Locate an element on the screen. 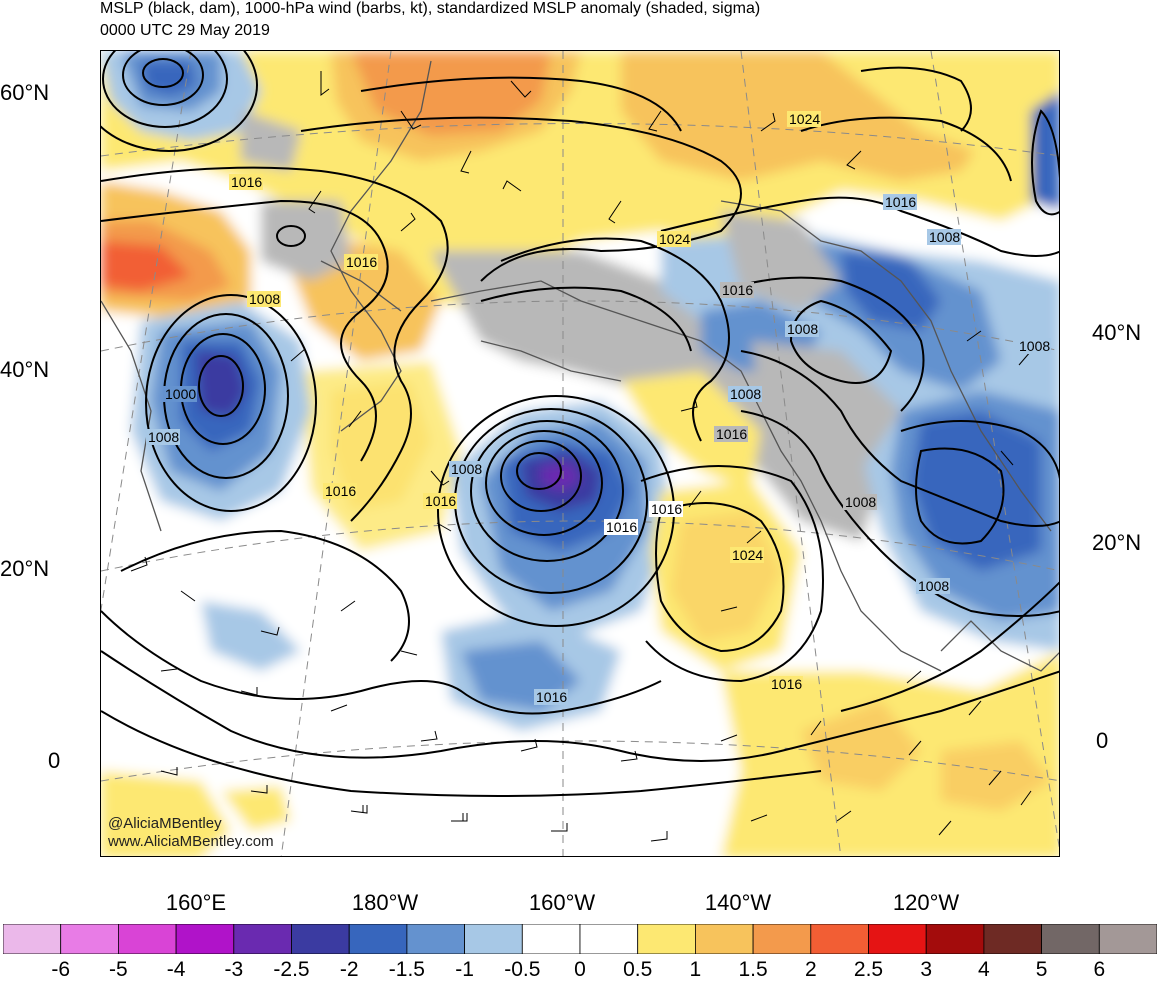 The image size is (1160, 981). lat-label-left: 20°N is located at coordinates (25, 568).